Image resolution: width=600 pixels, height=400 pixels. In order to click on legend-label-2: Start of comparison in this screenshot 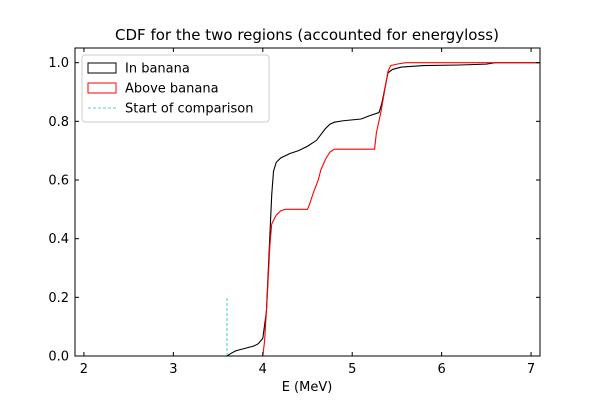, I will do `click(189, 109)`.